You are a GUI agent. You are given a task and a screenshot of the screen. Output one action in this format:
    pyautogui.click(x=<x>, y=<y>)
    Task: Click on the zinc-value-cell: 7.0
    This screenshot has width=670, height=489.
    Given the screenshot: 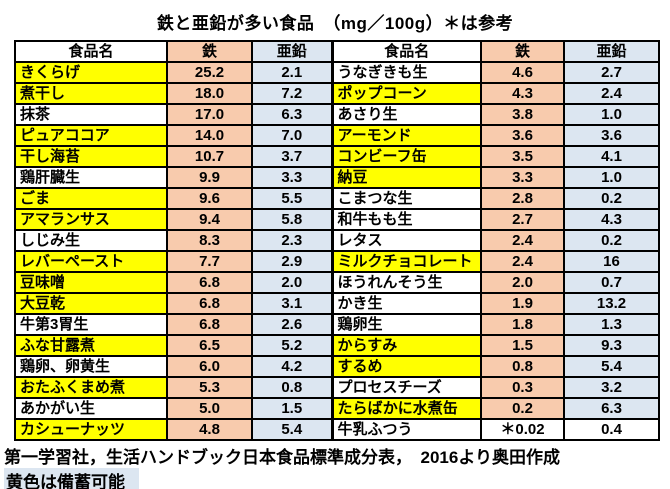 What is the action you would take?
    pyautogui.click(x=292, y=135)
    